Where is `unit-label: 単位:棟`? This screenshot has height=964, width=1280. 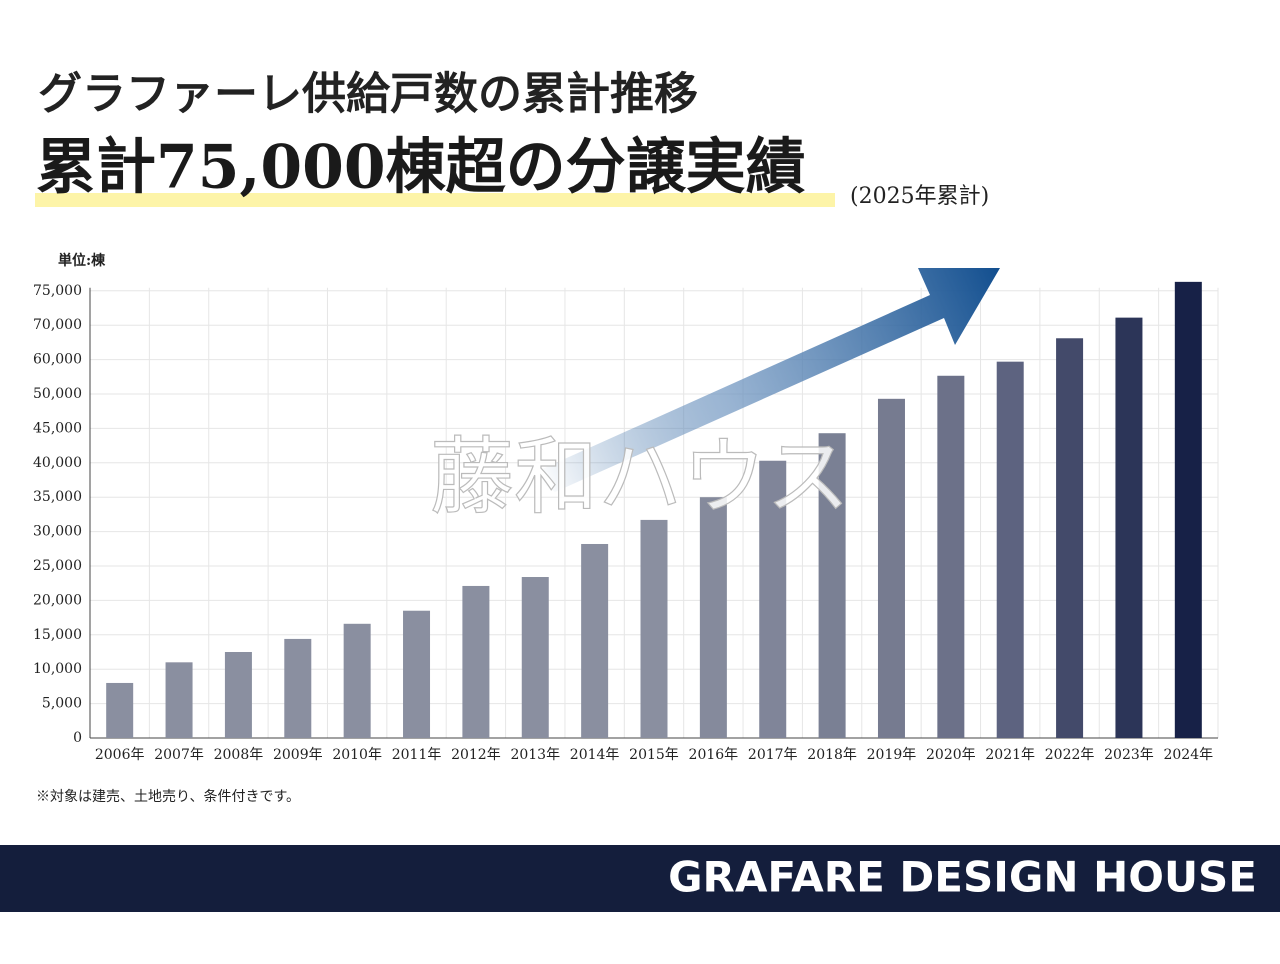 unit-label: 単位:棟 is located at coordinates (82, 260).